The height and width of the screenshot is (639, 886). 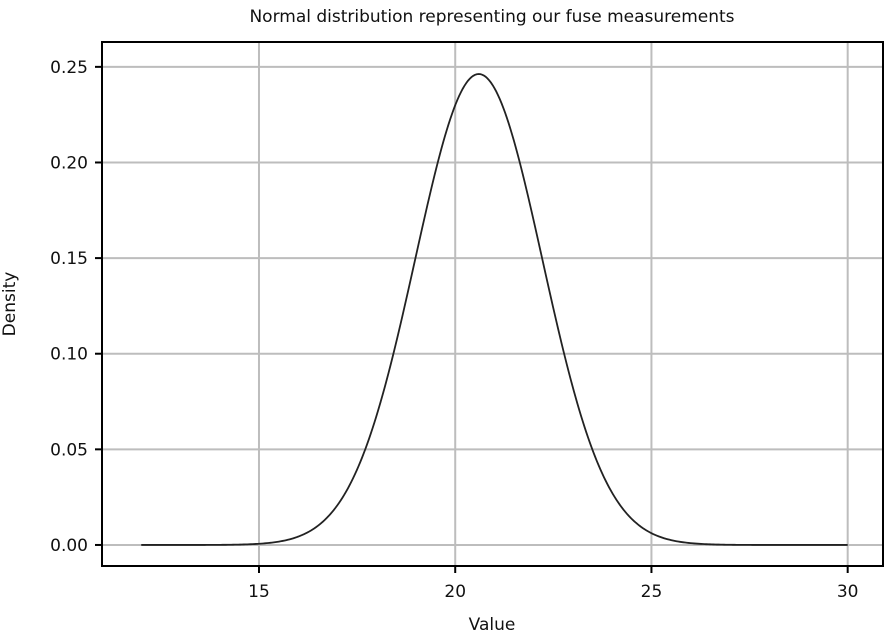 I want to click on y-tick-label: 0.25, so click(x=69, y=68).